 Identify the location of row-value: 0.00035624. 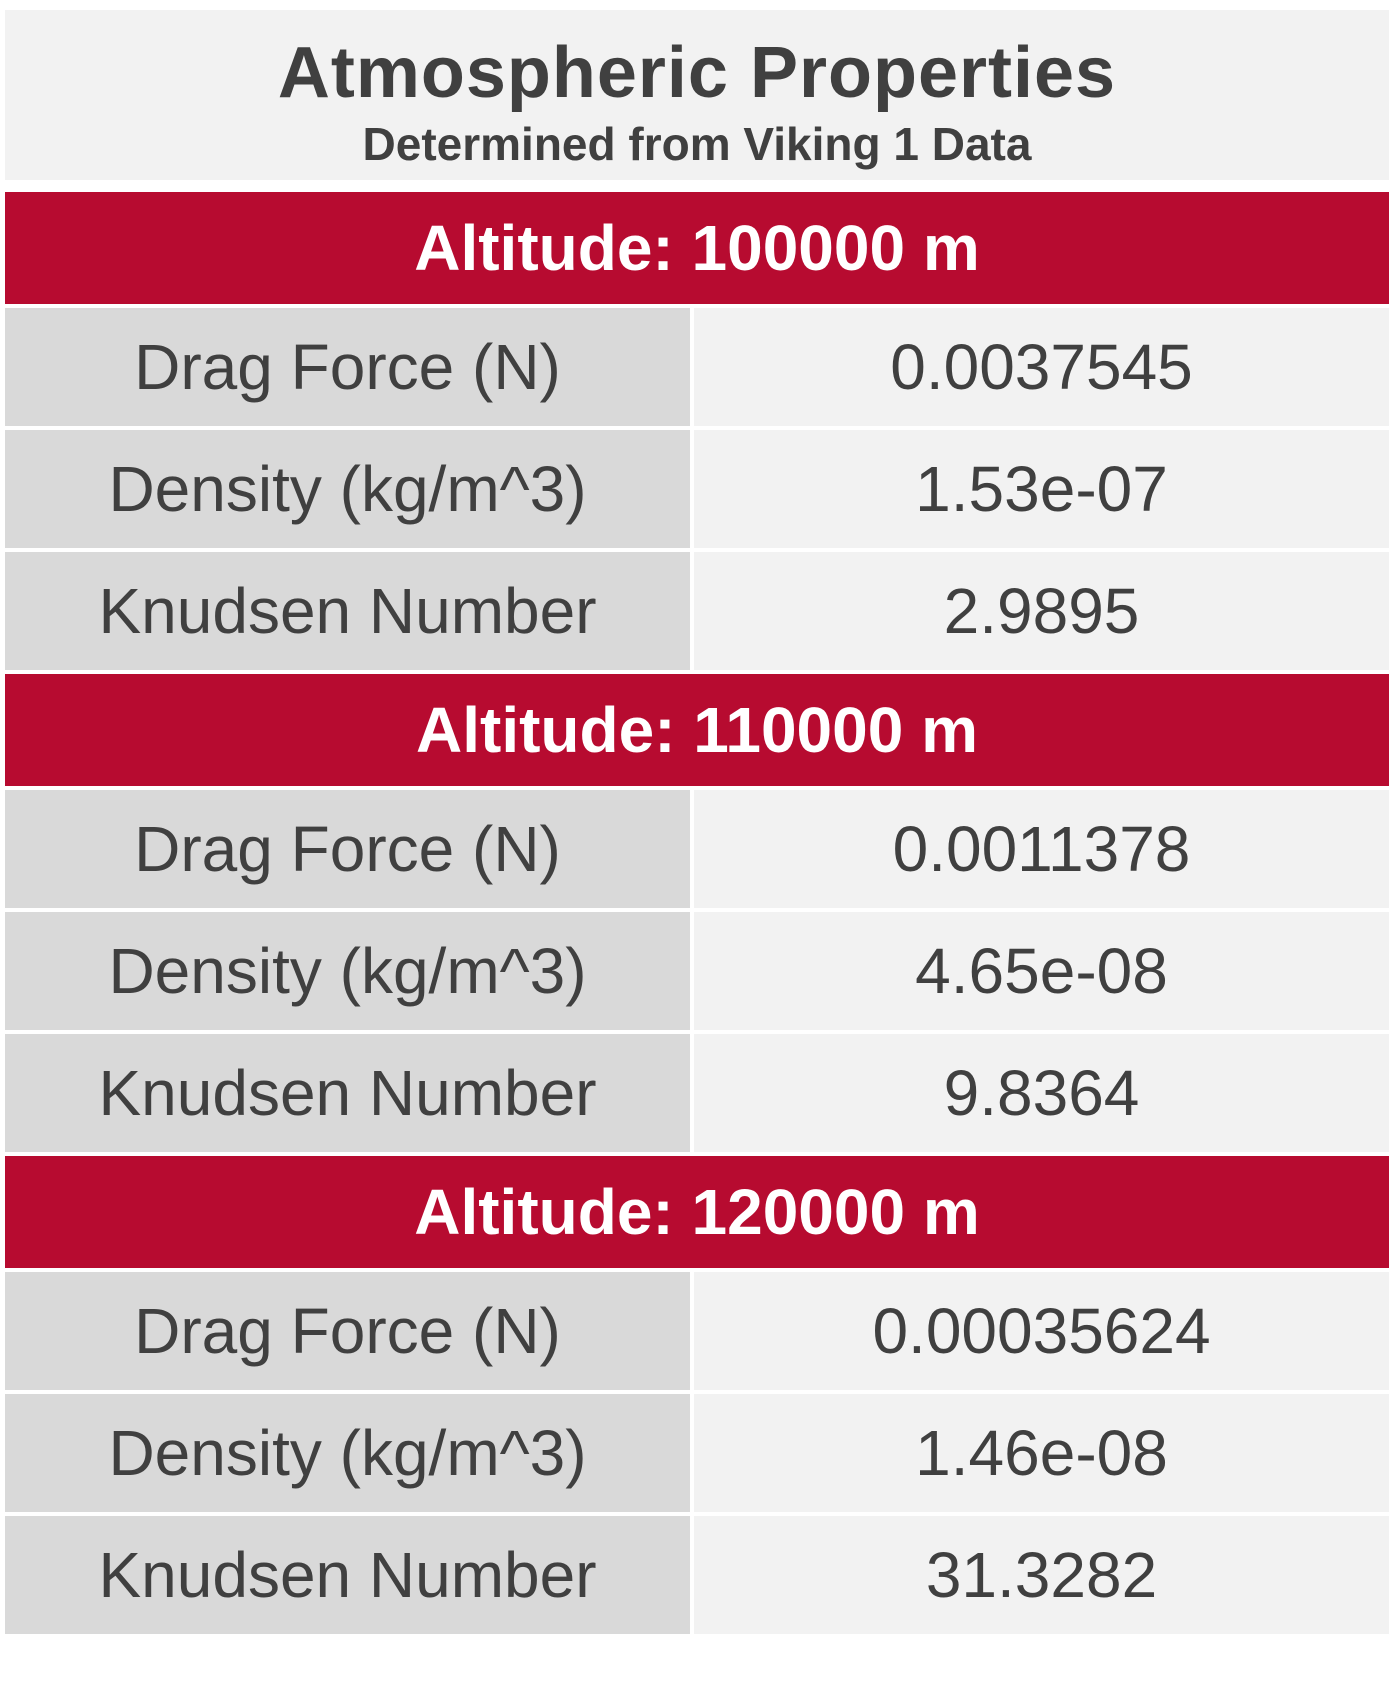
(1041, 1331).